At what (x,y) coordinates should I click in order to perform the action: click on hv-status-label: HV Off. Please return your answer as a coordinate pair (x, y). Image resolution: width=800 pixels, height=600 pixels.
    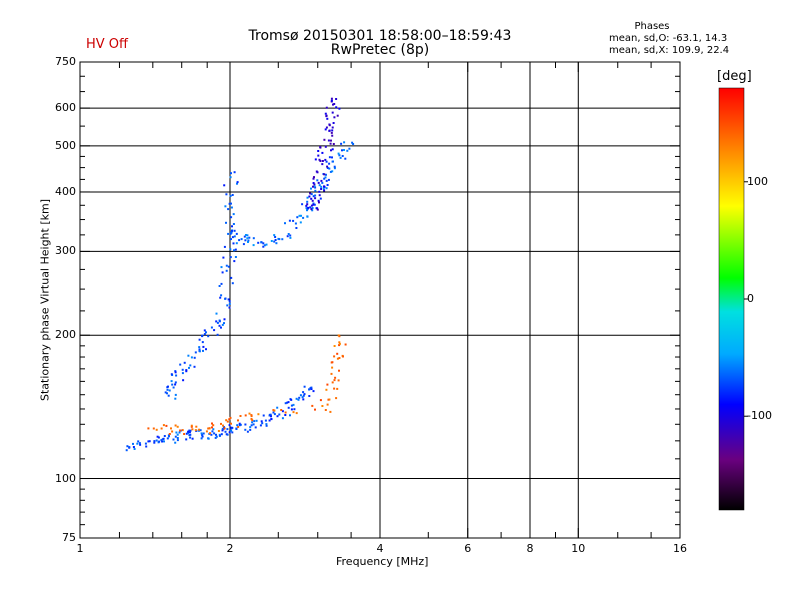
    Looking at the image, I should click on (107, 44).